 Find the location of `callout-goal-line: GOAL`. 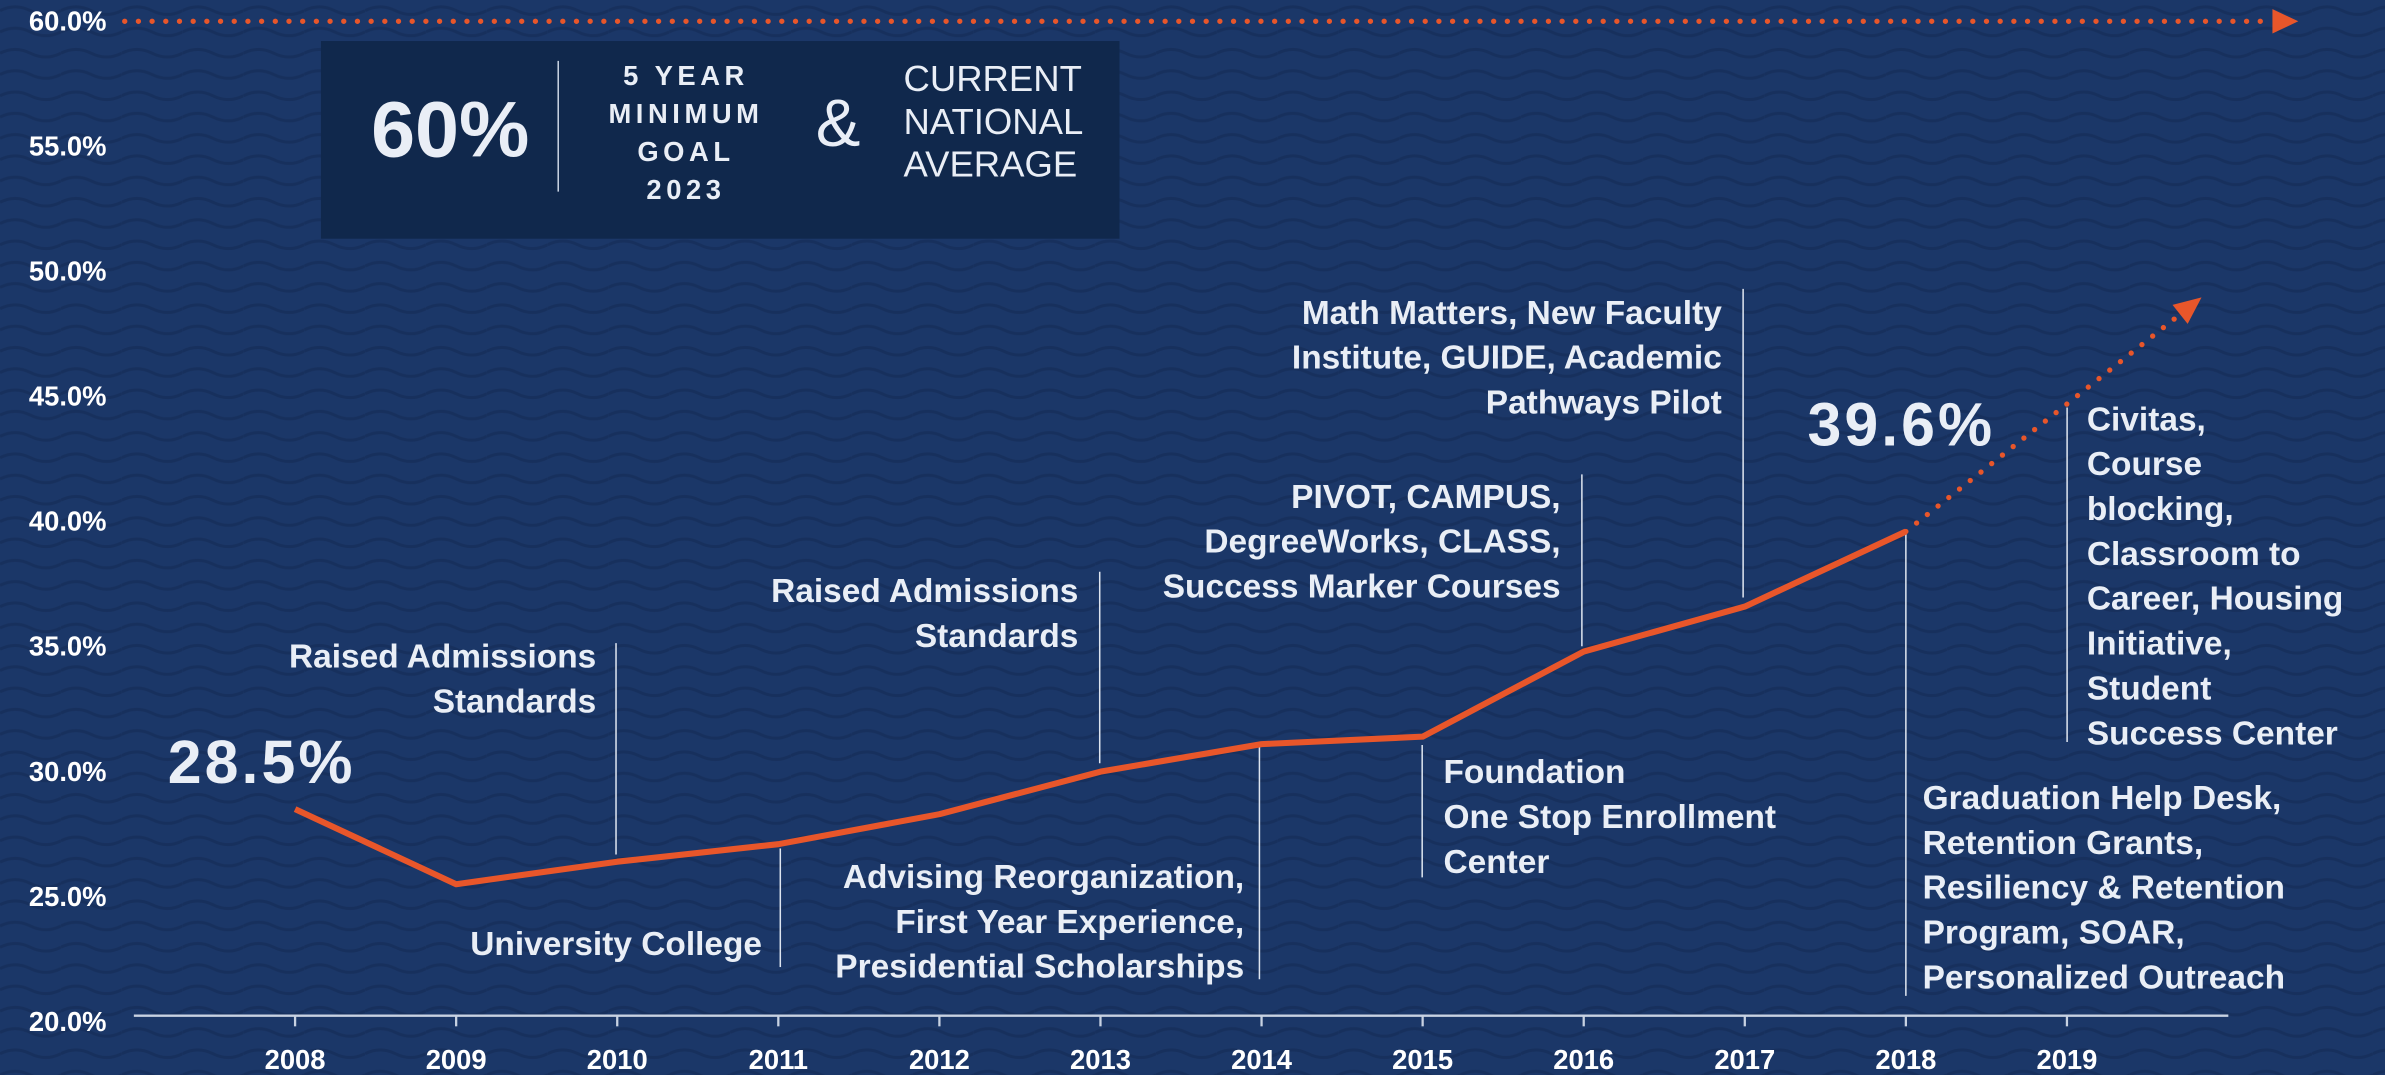

callout-goal-line: GOAL is located at coordinates (685, 151).